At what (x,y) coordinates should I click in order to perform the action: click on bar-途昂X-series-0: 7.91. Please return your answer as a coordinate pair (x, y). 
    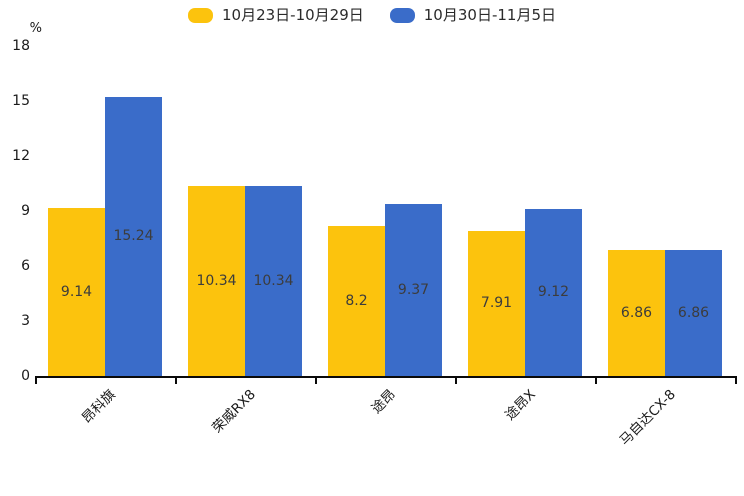
    Looking at the image, I should click on (496, 303).